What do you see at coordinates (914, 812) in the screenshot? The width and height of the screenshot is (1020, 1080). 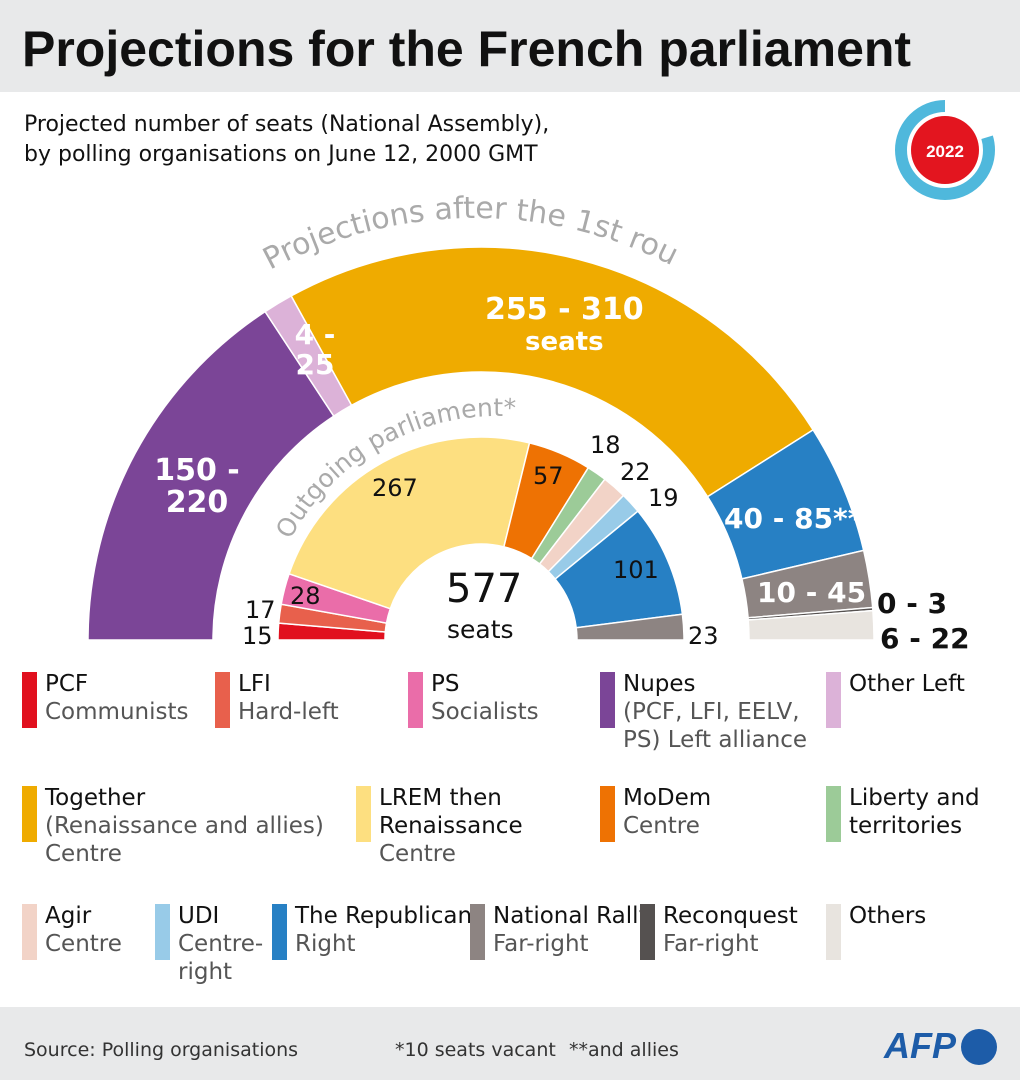 I see `legend-name: Liberty and territories` at bounding box center [914, 812].